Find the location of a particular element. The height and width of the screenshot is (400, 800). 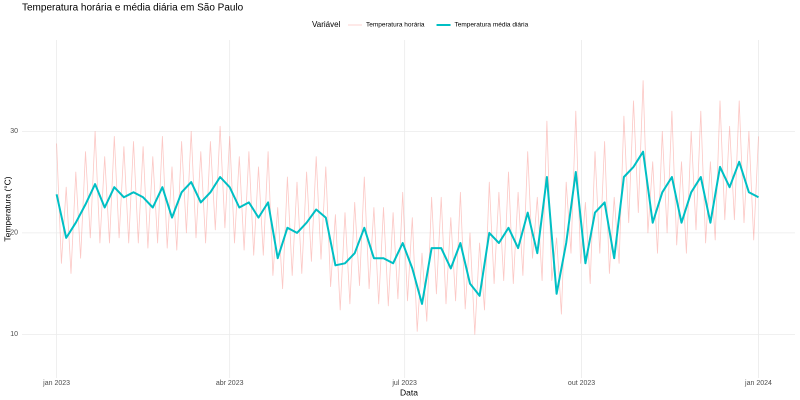

x-tick-label: jan 2024 is located at coordinates (758, 383).